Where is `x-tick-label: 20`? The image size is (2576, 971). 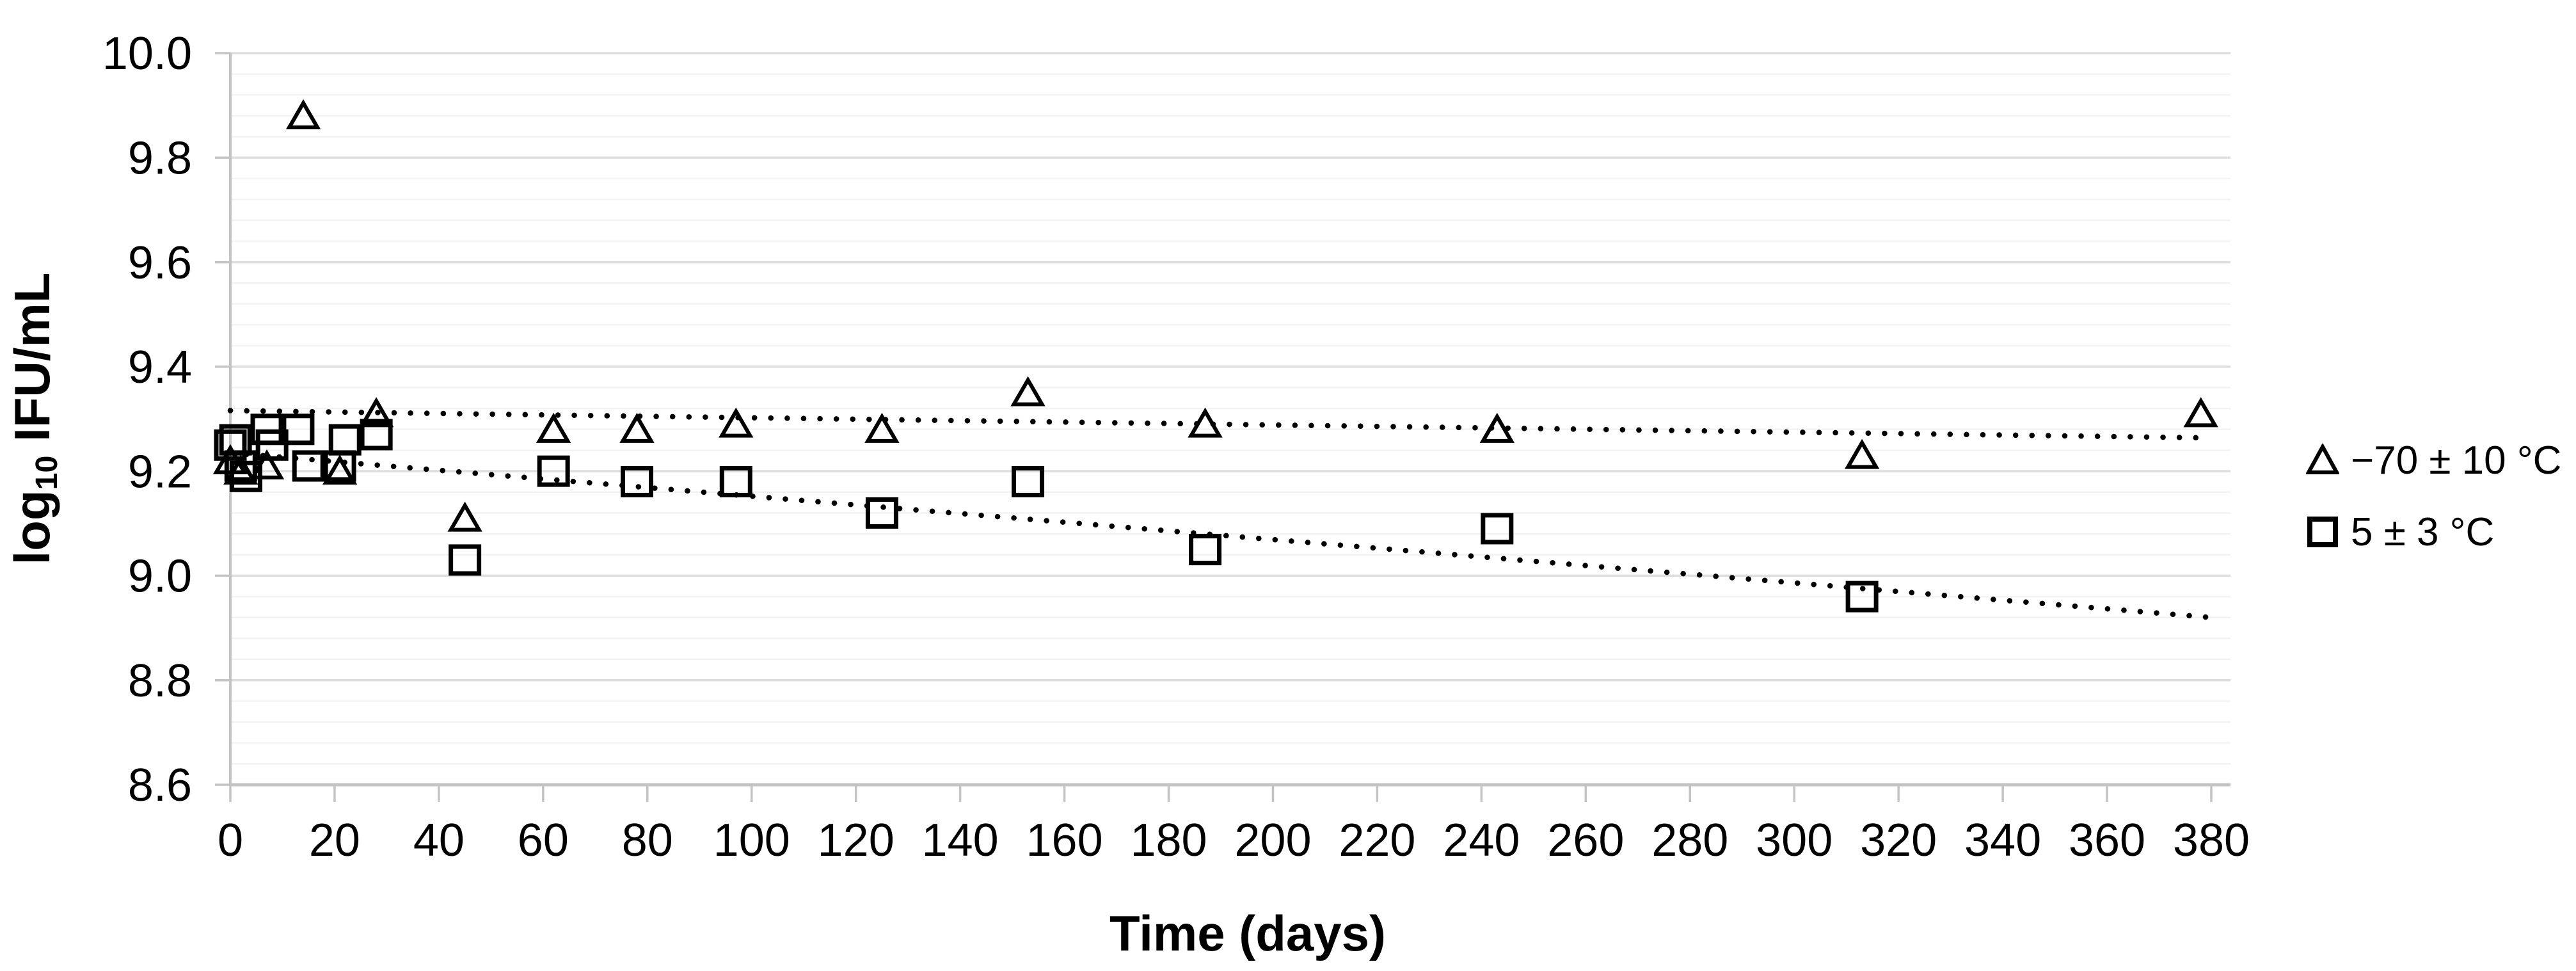 x-tick-label: 20 is located at coordinates (334, 840).